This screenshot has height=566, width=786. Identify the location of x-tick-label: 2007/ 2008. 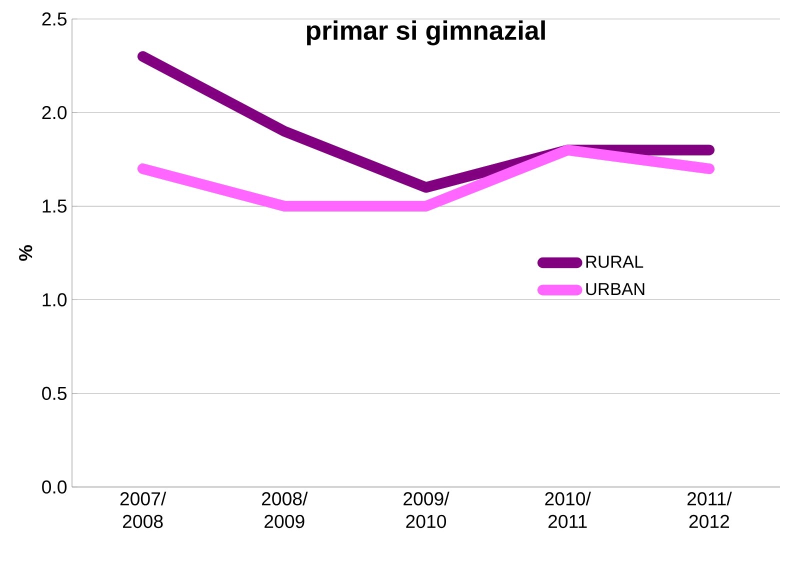
(143, 510).